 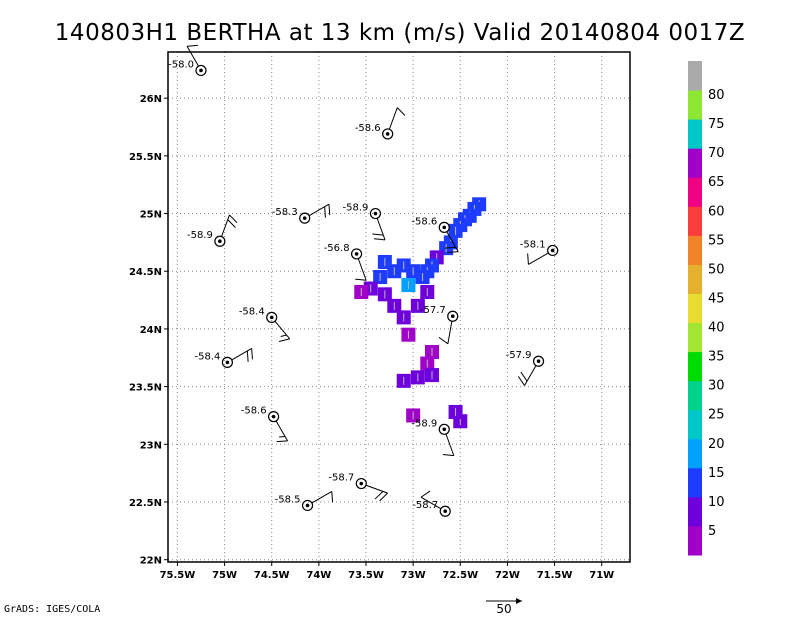 I want to click on x-tick-label: 74W, so click(x=318, y=575).